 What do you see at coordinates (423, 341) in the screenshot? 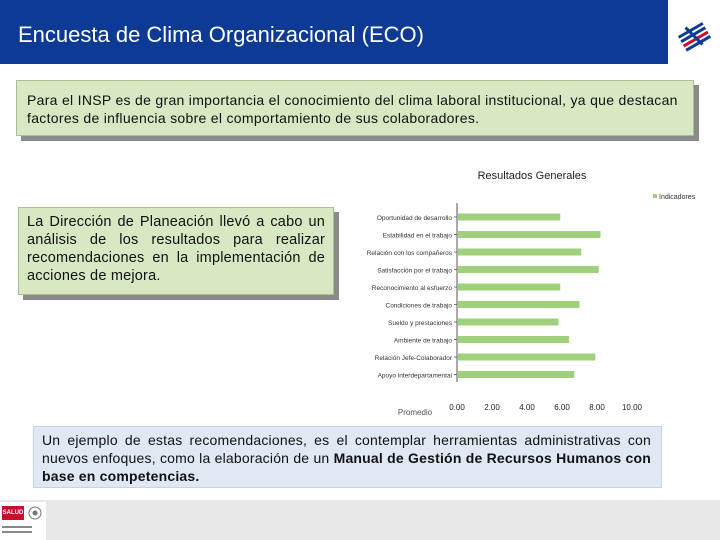
I see `category-label: Ambiente de trabajo` at bounding box center [423, 341].